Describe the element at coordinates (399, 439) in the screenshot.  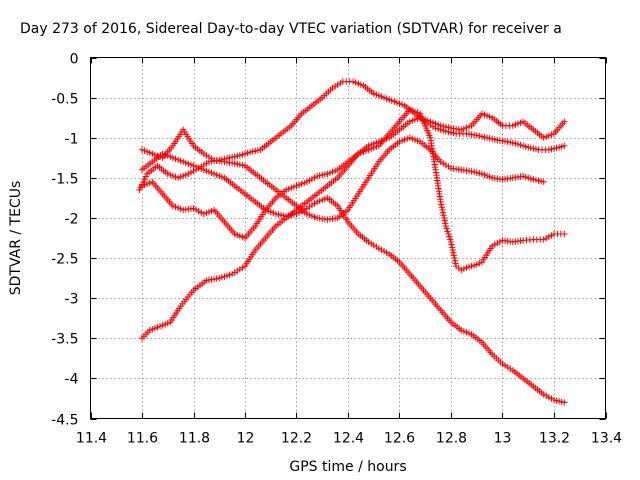
I see `x-tick-label: 12.6` at that location.